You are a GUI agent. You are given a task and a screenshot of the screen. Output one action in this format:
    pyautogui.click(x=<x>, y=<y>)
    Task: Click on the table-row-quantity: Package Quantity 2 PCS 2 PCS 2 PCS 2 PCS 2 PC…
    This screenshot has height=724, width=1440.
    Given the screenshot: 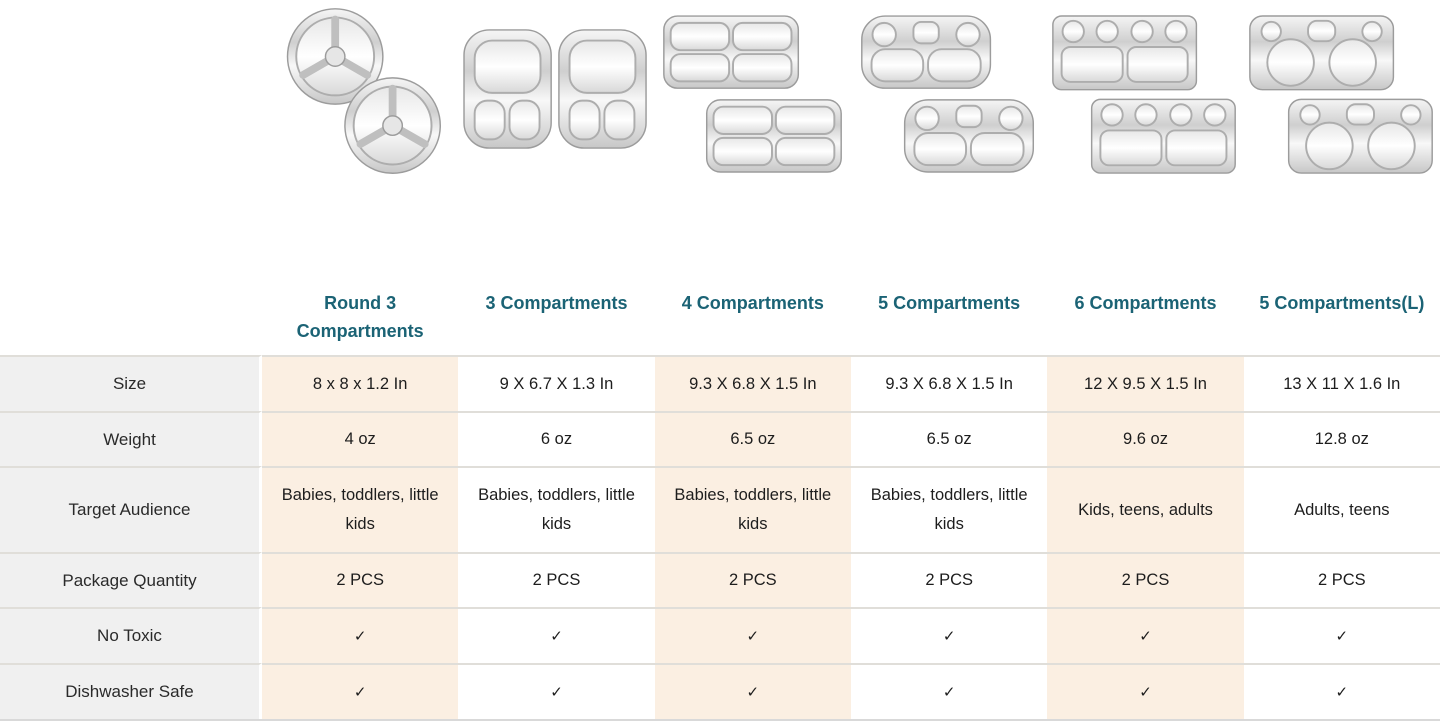 What is the action you would take?
    pyautogui.click(x=720, y=579)
    